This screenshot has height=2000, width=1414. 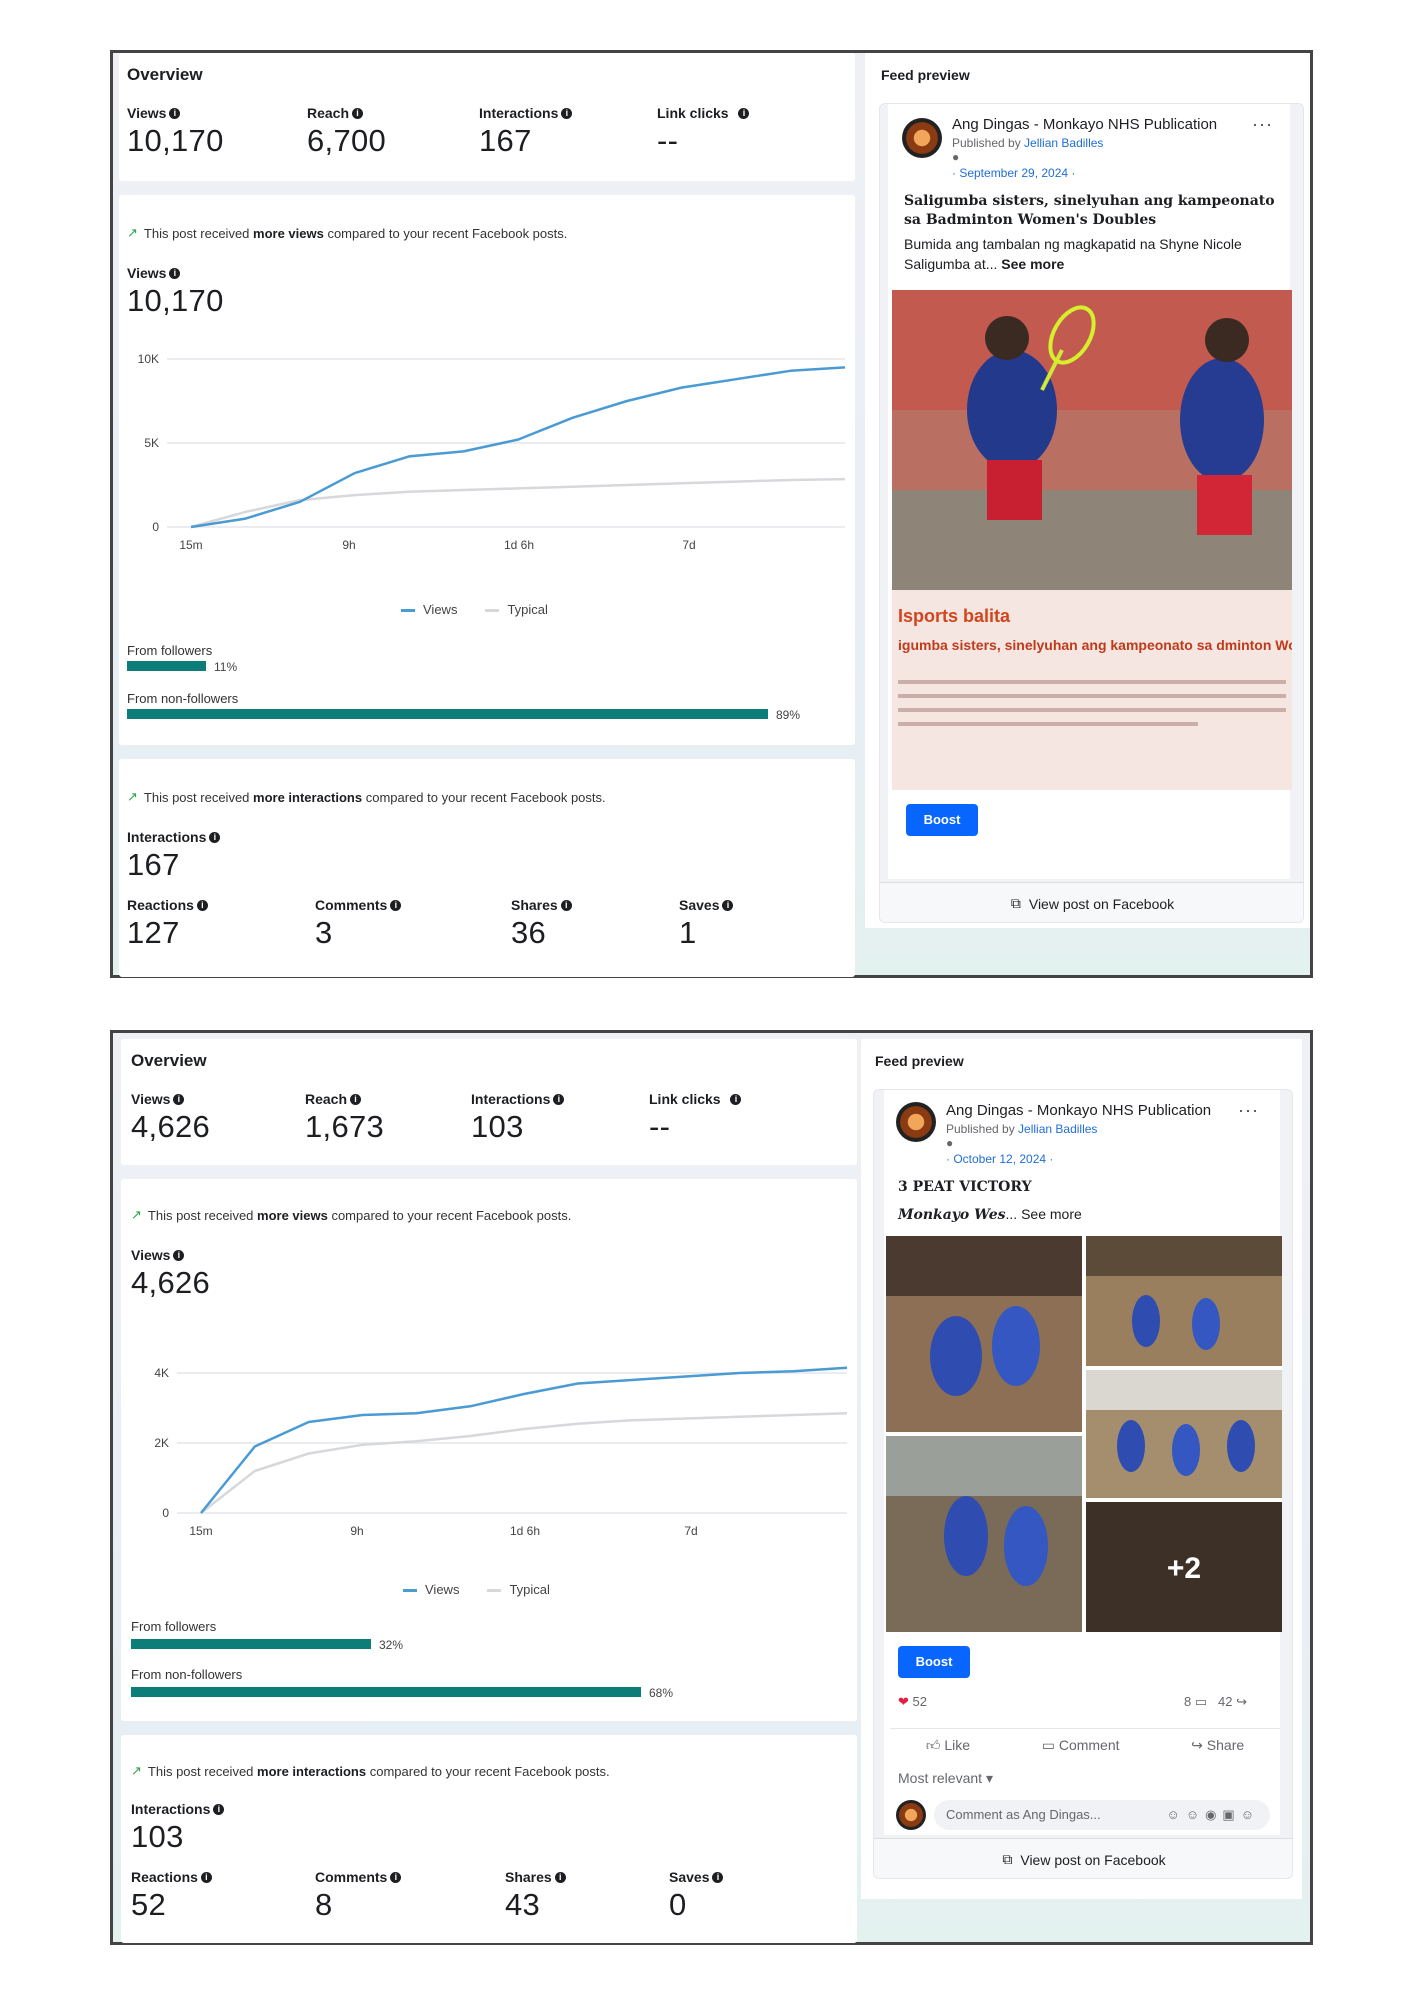 I want to click on note-text: compared to your recent Facebook posts., so click(x=445, y=233).